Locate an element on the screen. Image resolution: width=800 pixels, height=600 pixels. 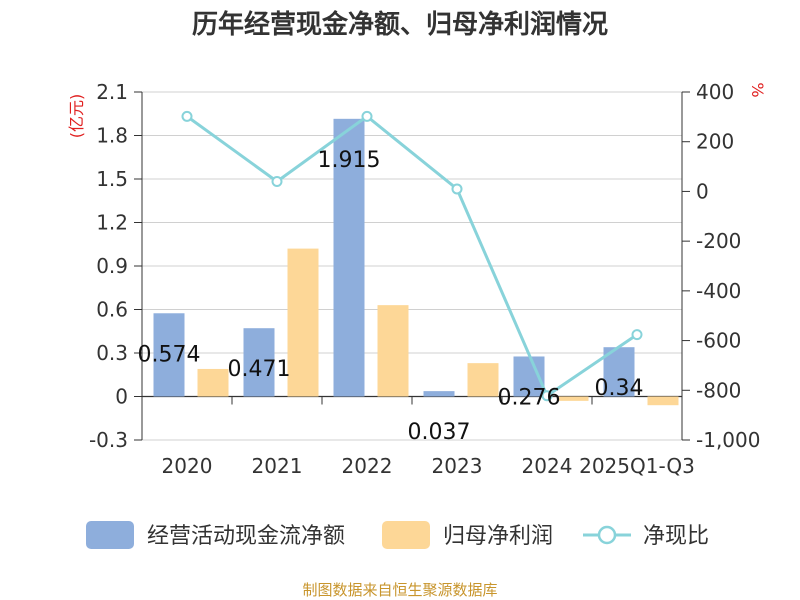
left-axis-tick-label: 0.3 is located at coordinates (112, 353).